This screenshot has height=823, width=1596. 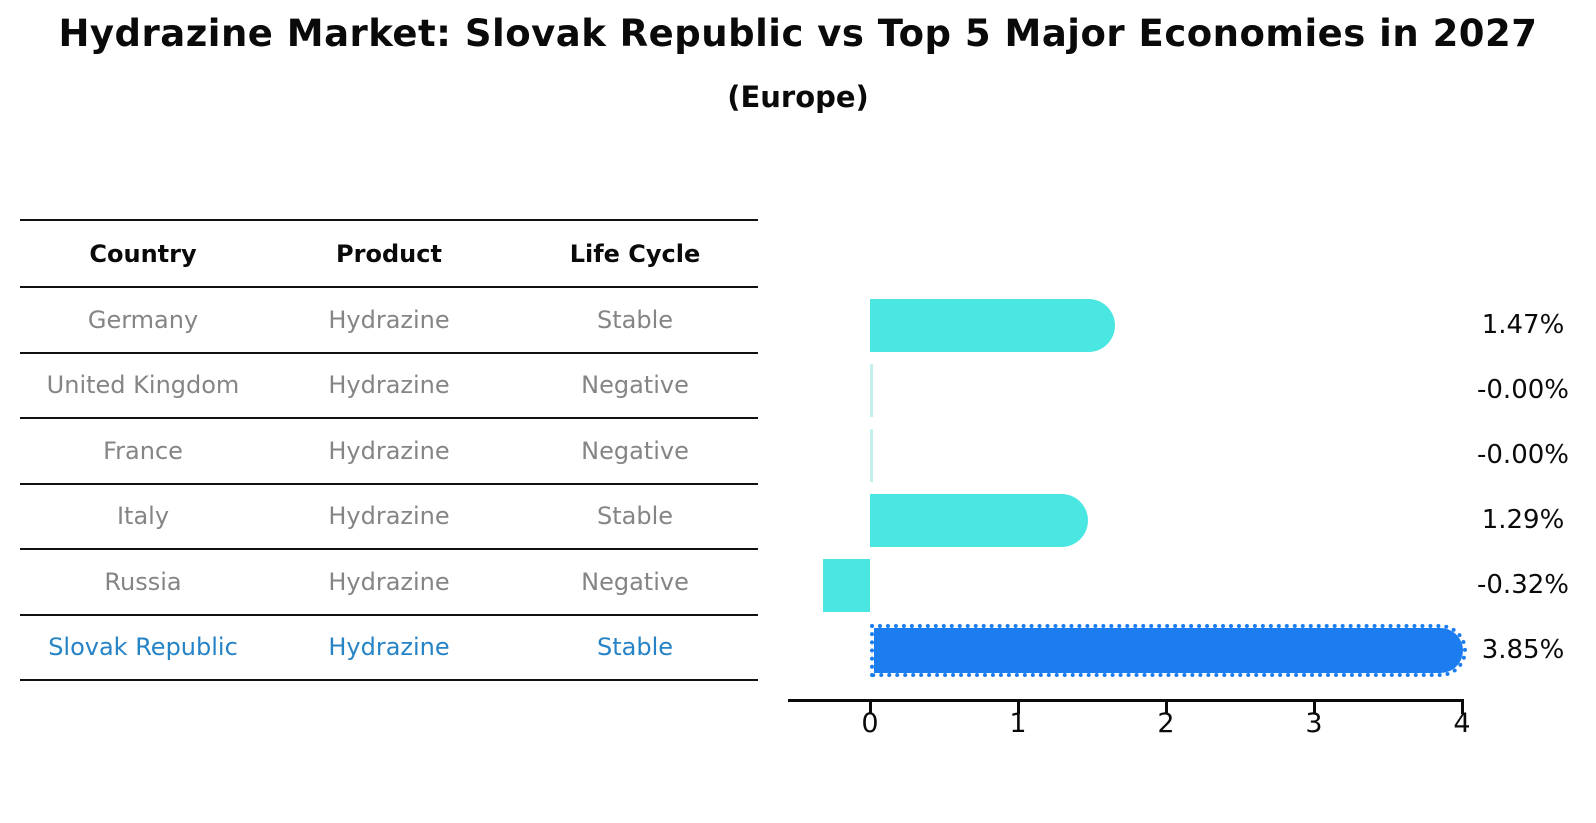 I want to click on bar-germany, so click(x=992, y=325).